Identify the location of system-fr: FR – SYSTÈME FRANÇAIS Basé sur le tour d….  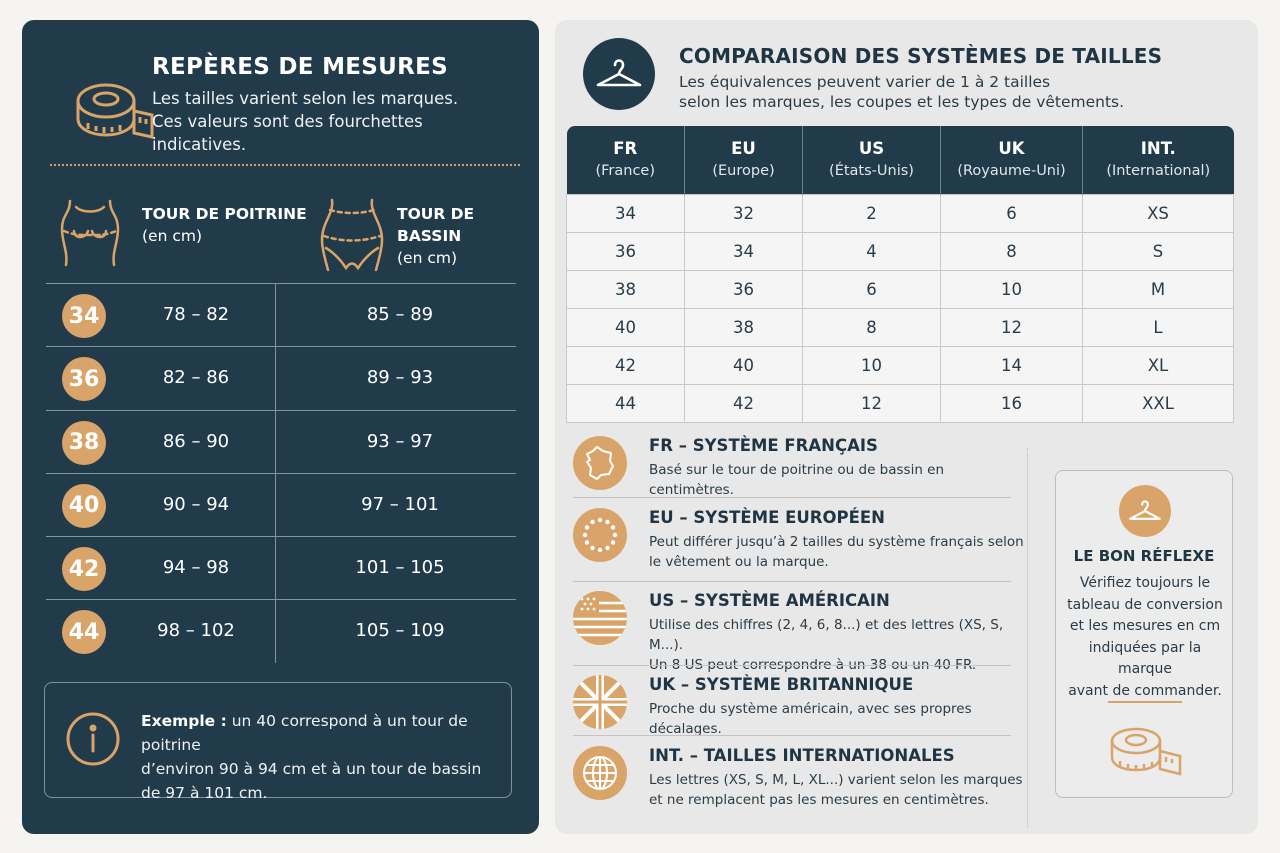
(791, 469).